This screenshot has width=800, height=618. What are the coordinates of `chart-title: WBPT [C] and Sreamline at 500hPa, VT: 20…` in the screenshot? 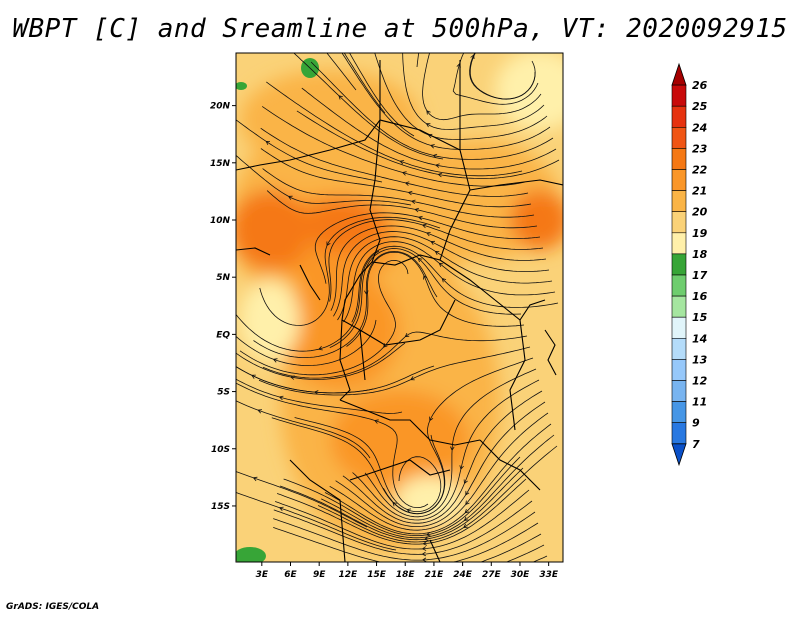 It's located at (400, 29).